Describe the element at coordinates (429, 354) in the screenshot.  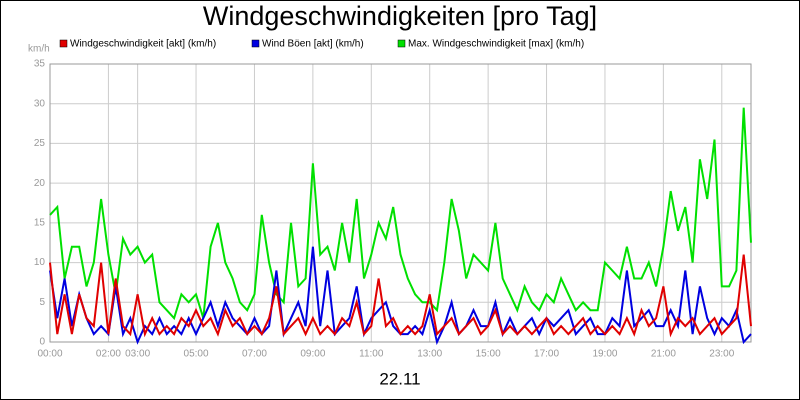
I see `x-tick-label: 13:00` at that location.